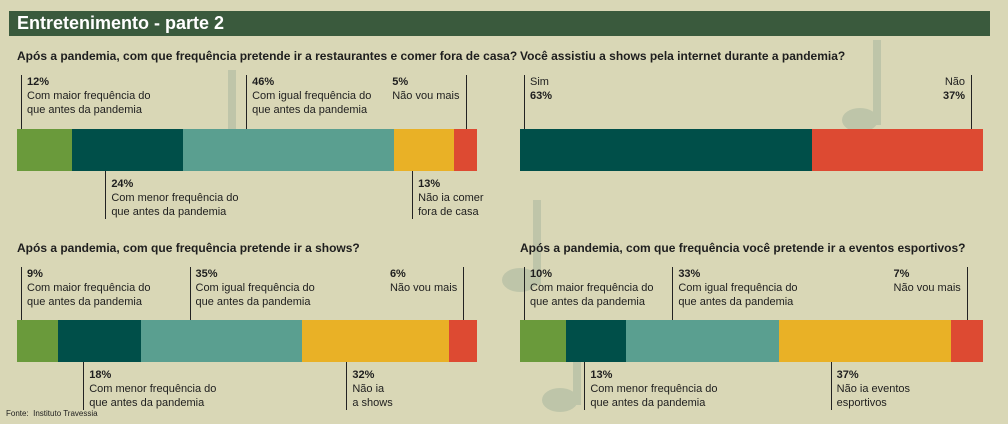 This screenshot has height=424, width=1008. I want to click on percent: 5%, so click(400, 82).